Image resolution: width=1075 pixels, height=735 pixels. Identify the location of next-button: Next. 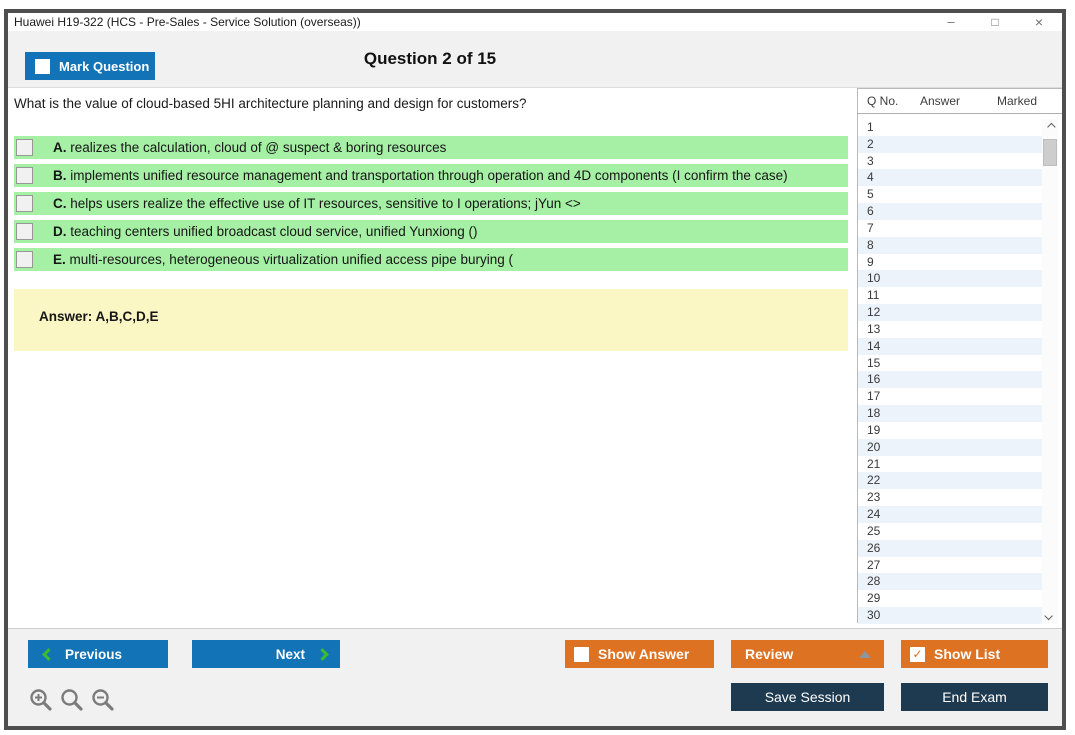
(266, 654).